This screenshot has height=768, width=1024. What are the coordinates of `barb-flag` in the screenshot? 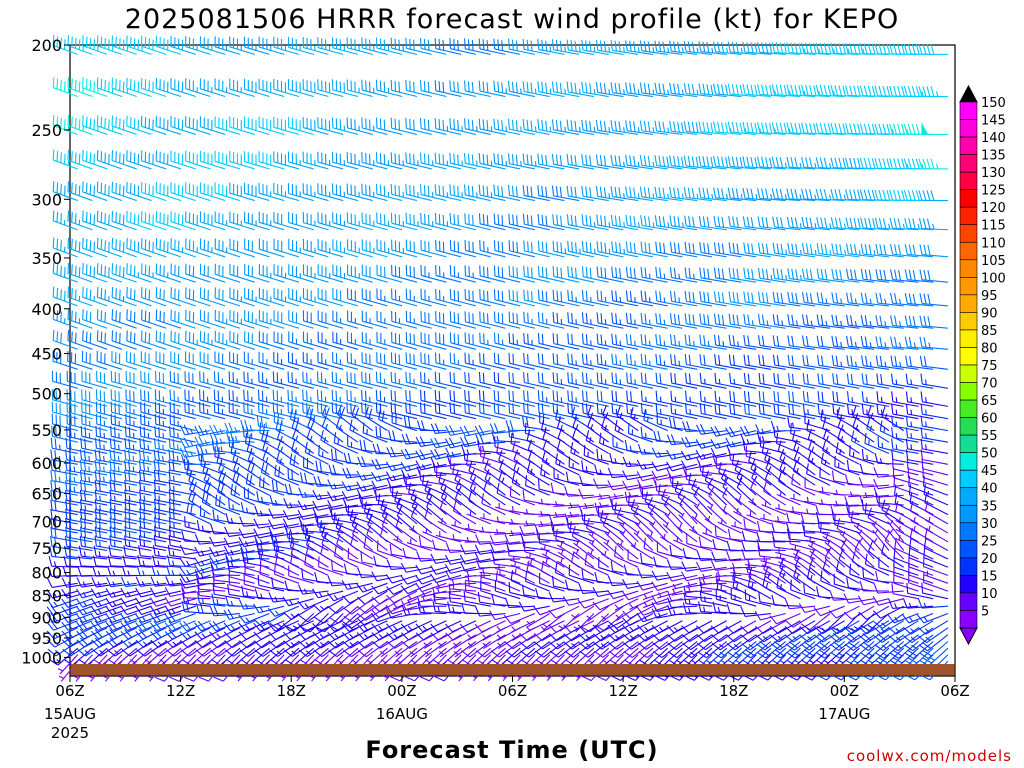 It's located at (925, 128).